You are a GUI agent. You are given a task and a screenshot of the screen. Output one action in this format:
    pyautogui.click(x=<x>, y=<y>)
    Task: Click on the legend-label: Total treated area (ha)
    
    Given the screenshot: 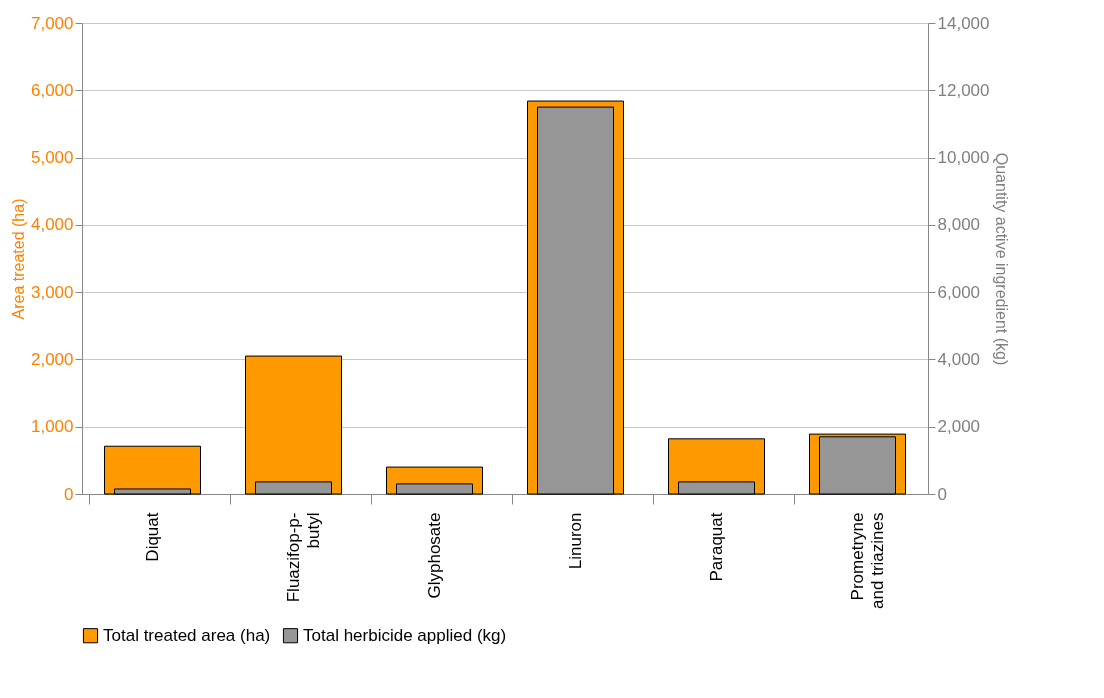 What is the action you would take?
    pyautogui.click(x=187, y=635)
    